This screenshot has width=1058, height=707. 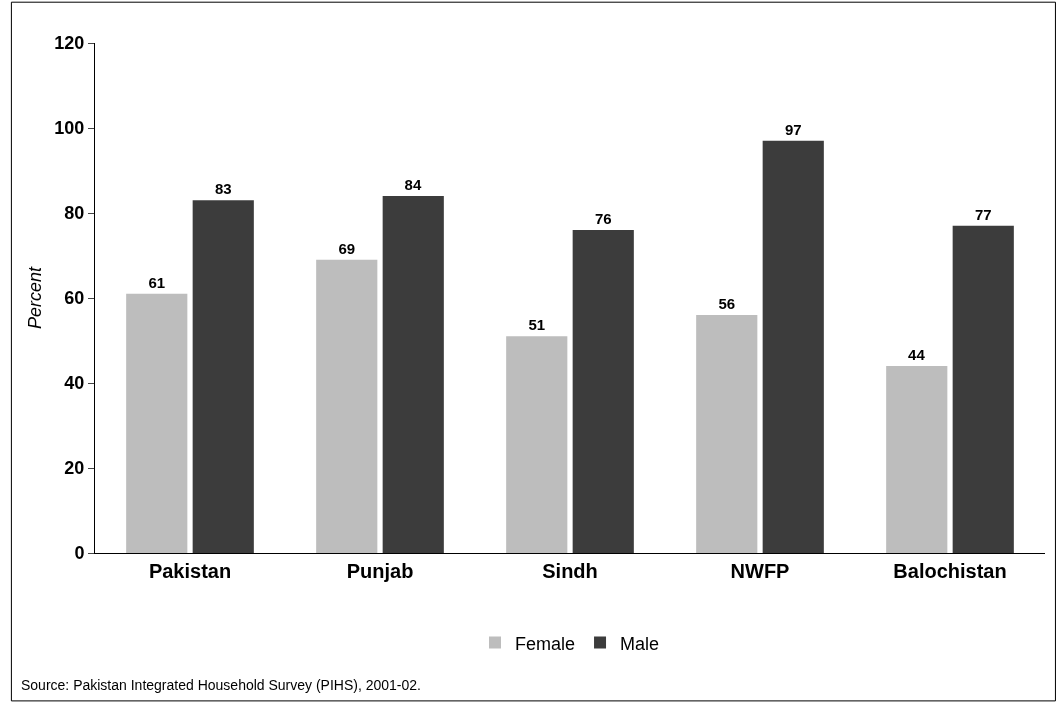 I want to click on x-tick-label: Balochistan, so click(x=950, y=571).